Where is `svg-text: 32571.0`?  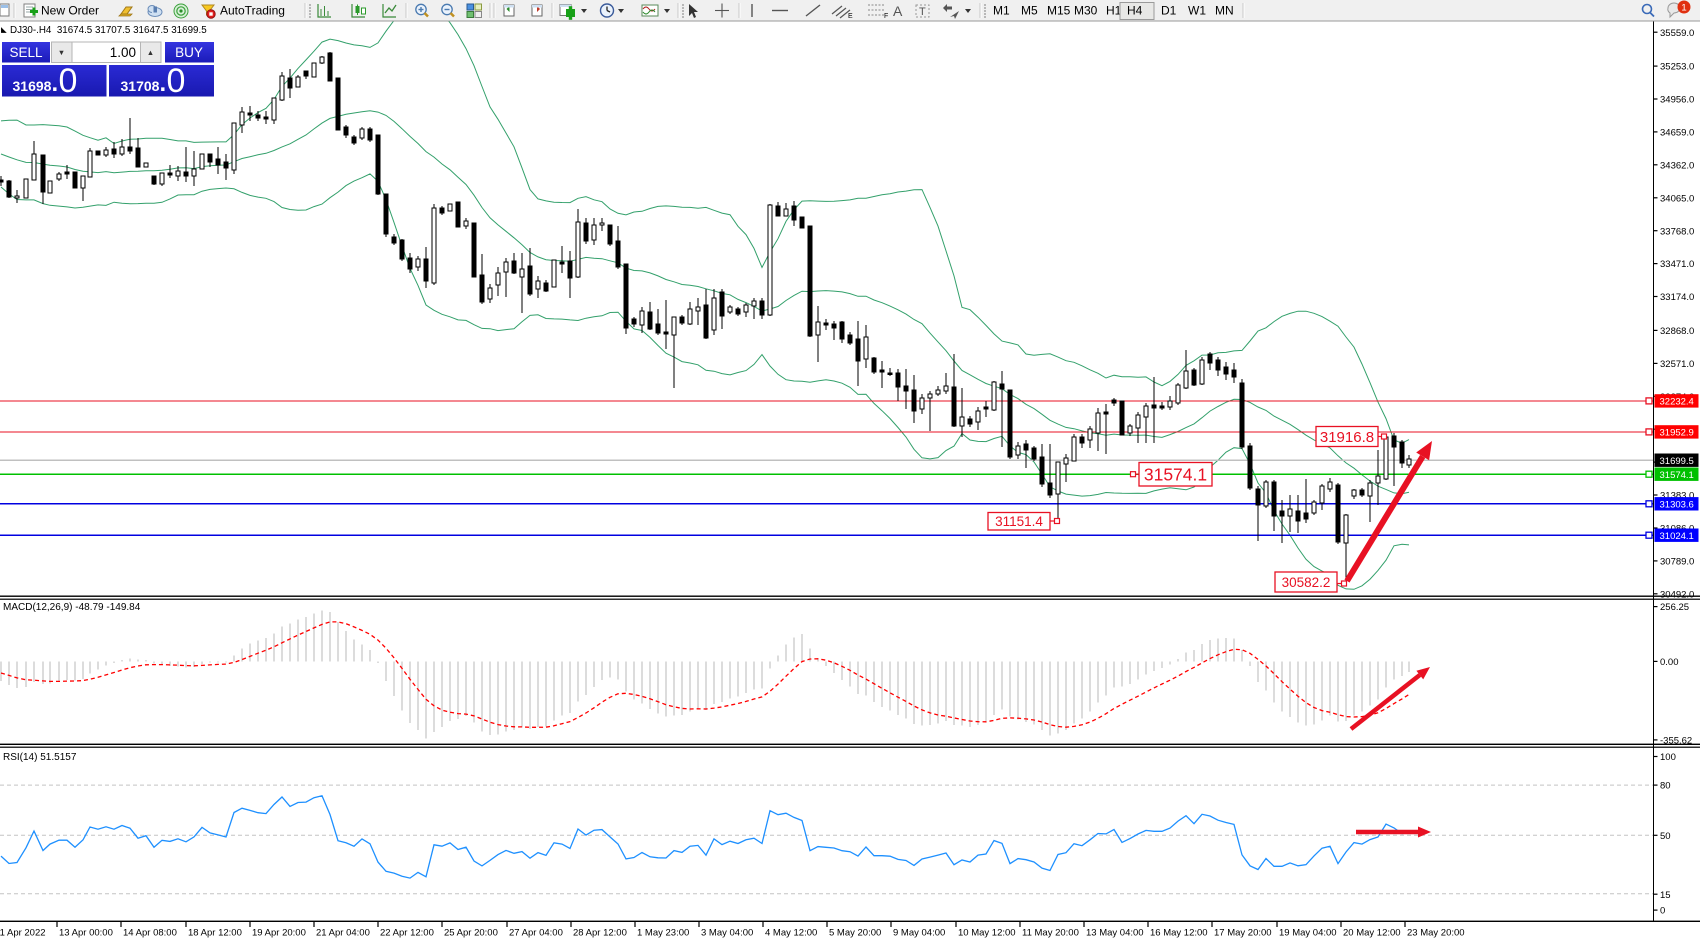
svg-text: 32571.0 is located at coordinates (1677, 364).